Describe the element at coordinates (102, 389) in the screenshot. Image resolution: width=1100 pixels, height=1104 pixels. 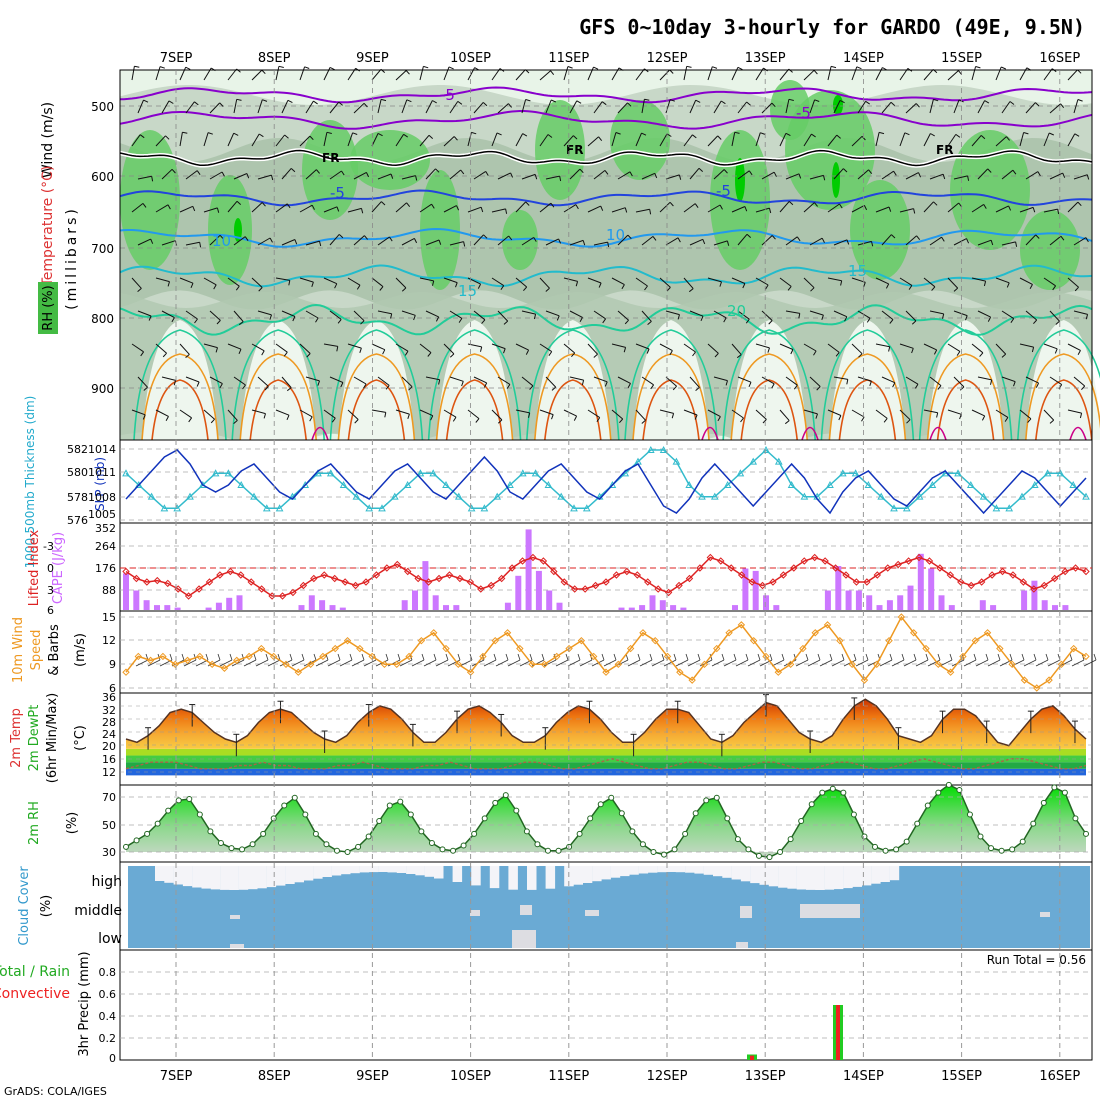
I see `pressure-tick-label: 900` at that location.